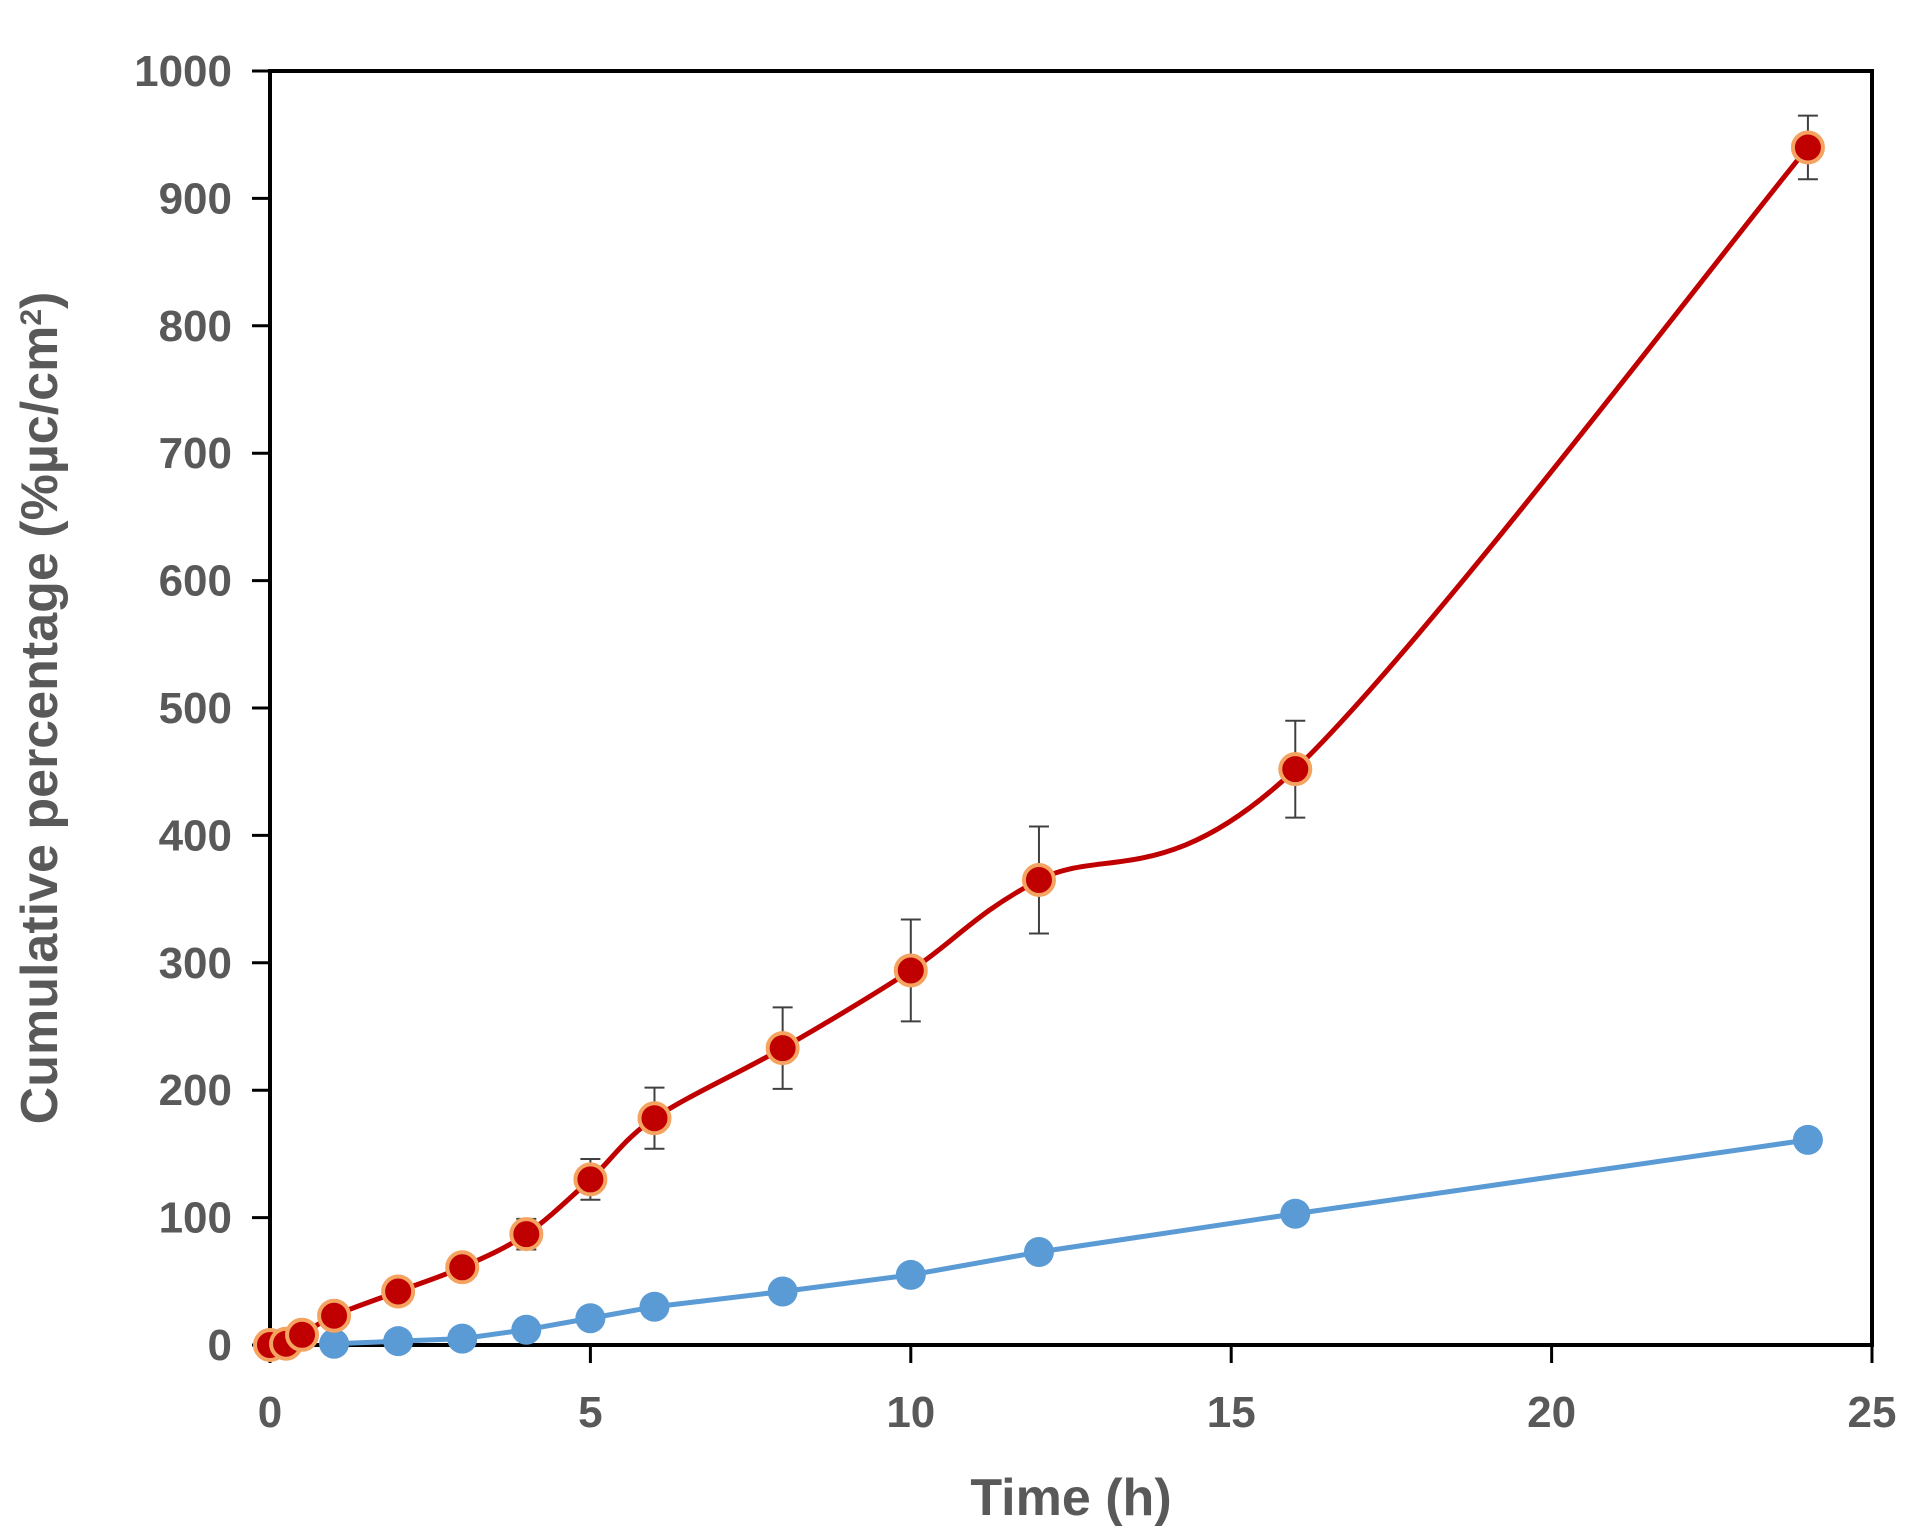 The width and height of the screenshot is (1913, 1539). What do you see at coordinates (195, 835) in the screenshot?
I see `y-tick-label: 400` at bounding box center [195, 835].